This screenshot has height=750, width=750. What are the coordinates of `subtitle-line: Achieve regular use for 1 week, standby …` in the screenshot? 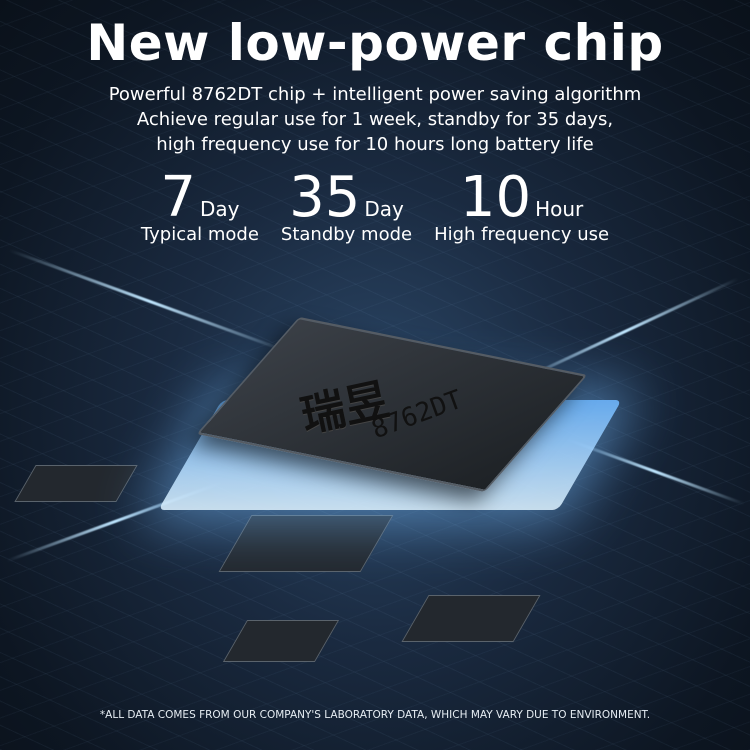 It's located at (375, 119).